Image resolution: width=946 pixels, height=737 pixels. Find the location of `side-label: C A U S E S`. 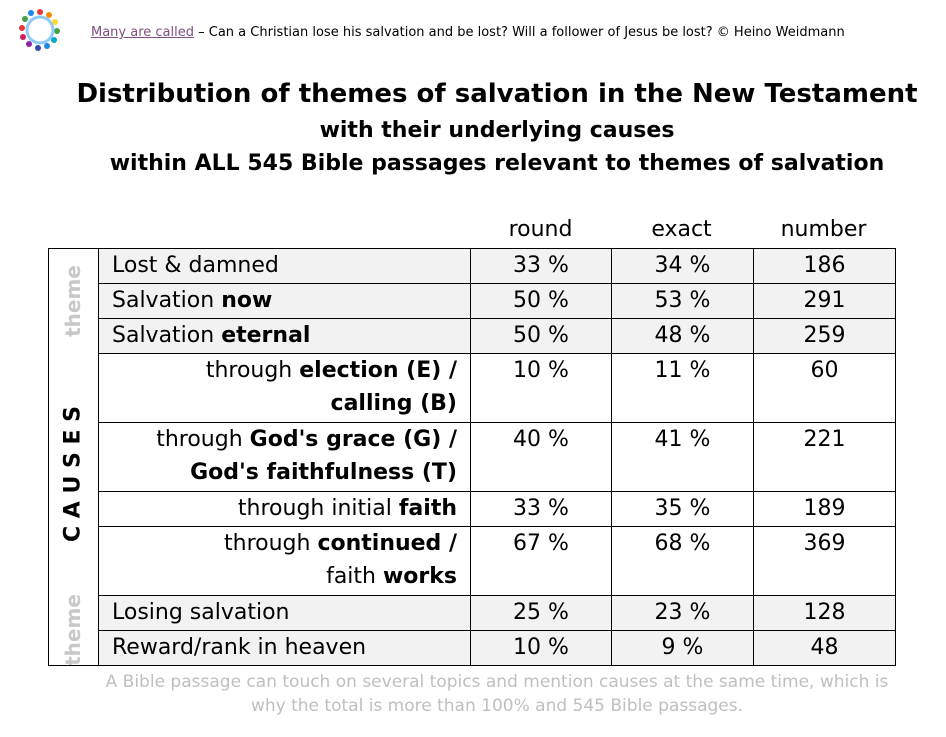

side-label: C A U S E S is located at coordinates (73, 474).